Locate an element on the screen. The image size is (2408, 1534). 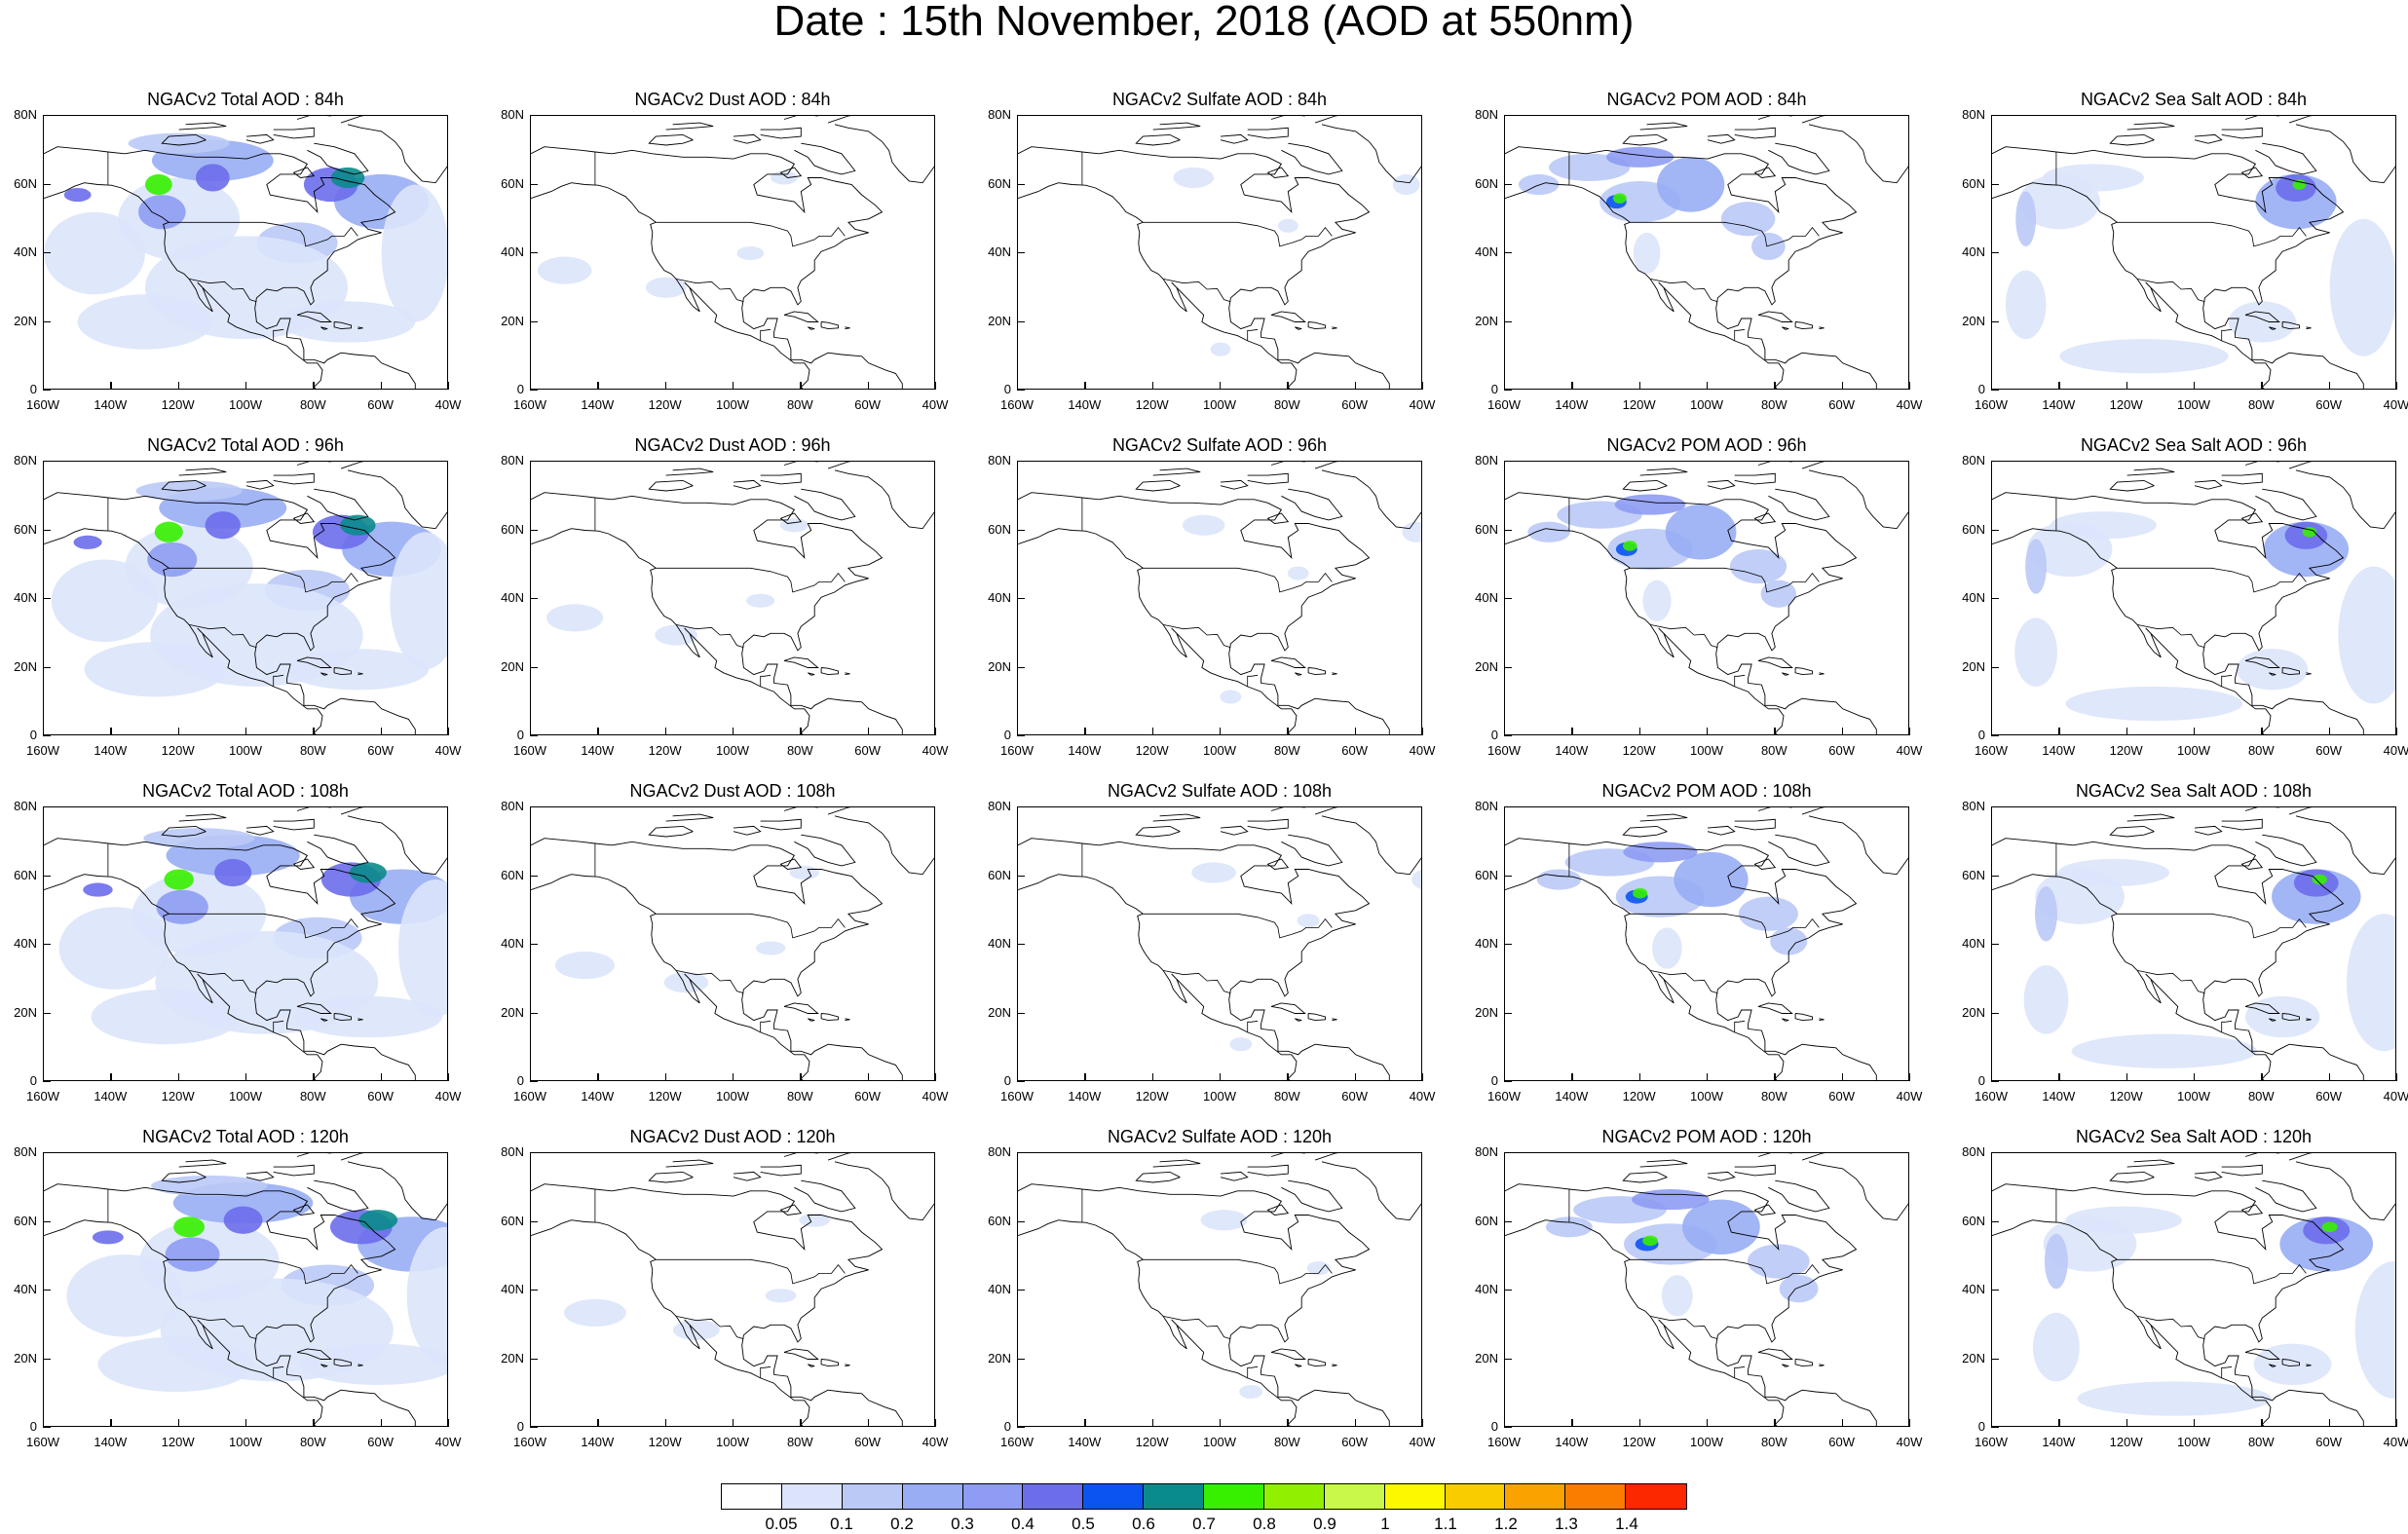
map-plot-area is located at coordinates (1706, 1289).